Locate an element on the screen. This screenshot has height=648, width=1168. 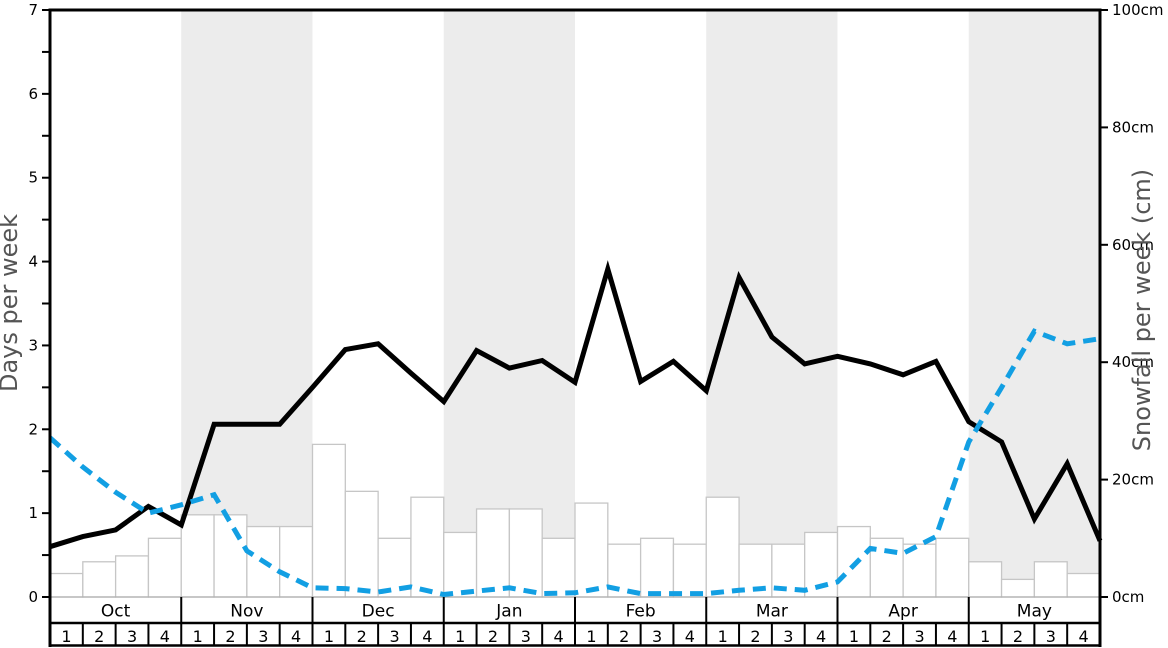
right-tick-label: 0cm is located at coordinates (1128, 597).